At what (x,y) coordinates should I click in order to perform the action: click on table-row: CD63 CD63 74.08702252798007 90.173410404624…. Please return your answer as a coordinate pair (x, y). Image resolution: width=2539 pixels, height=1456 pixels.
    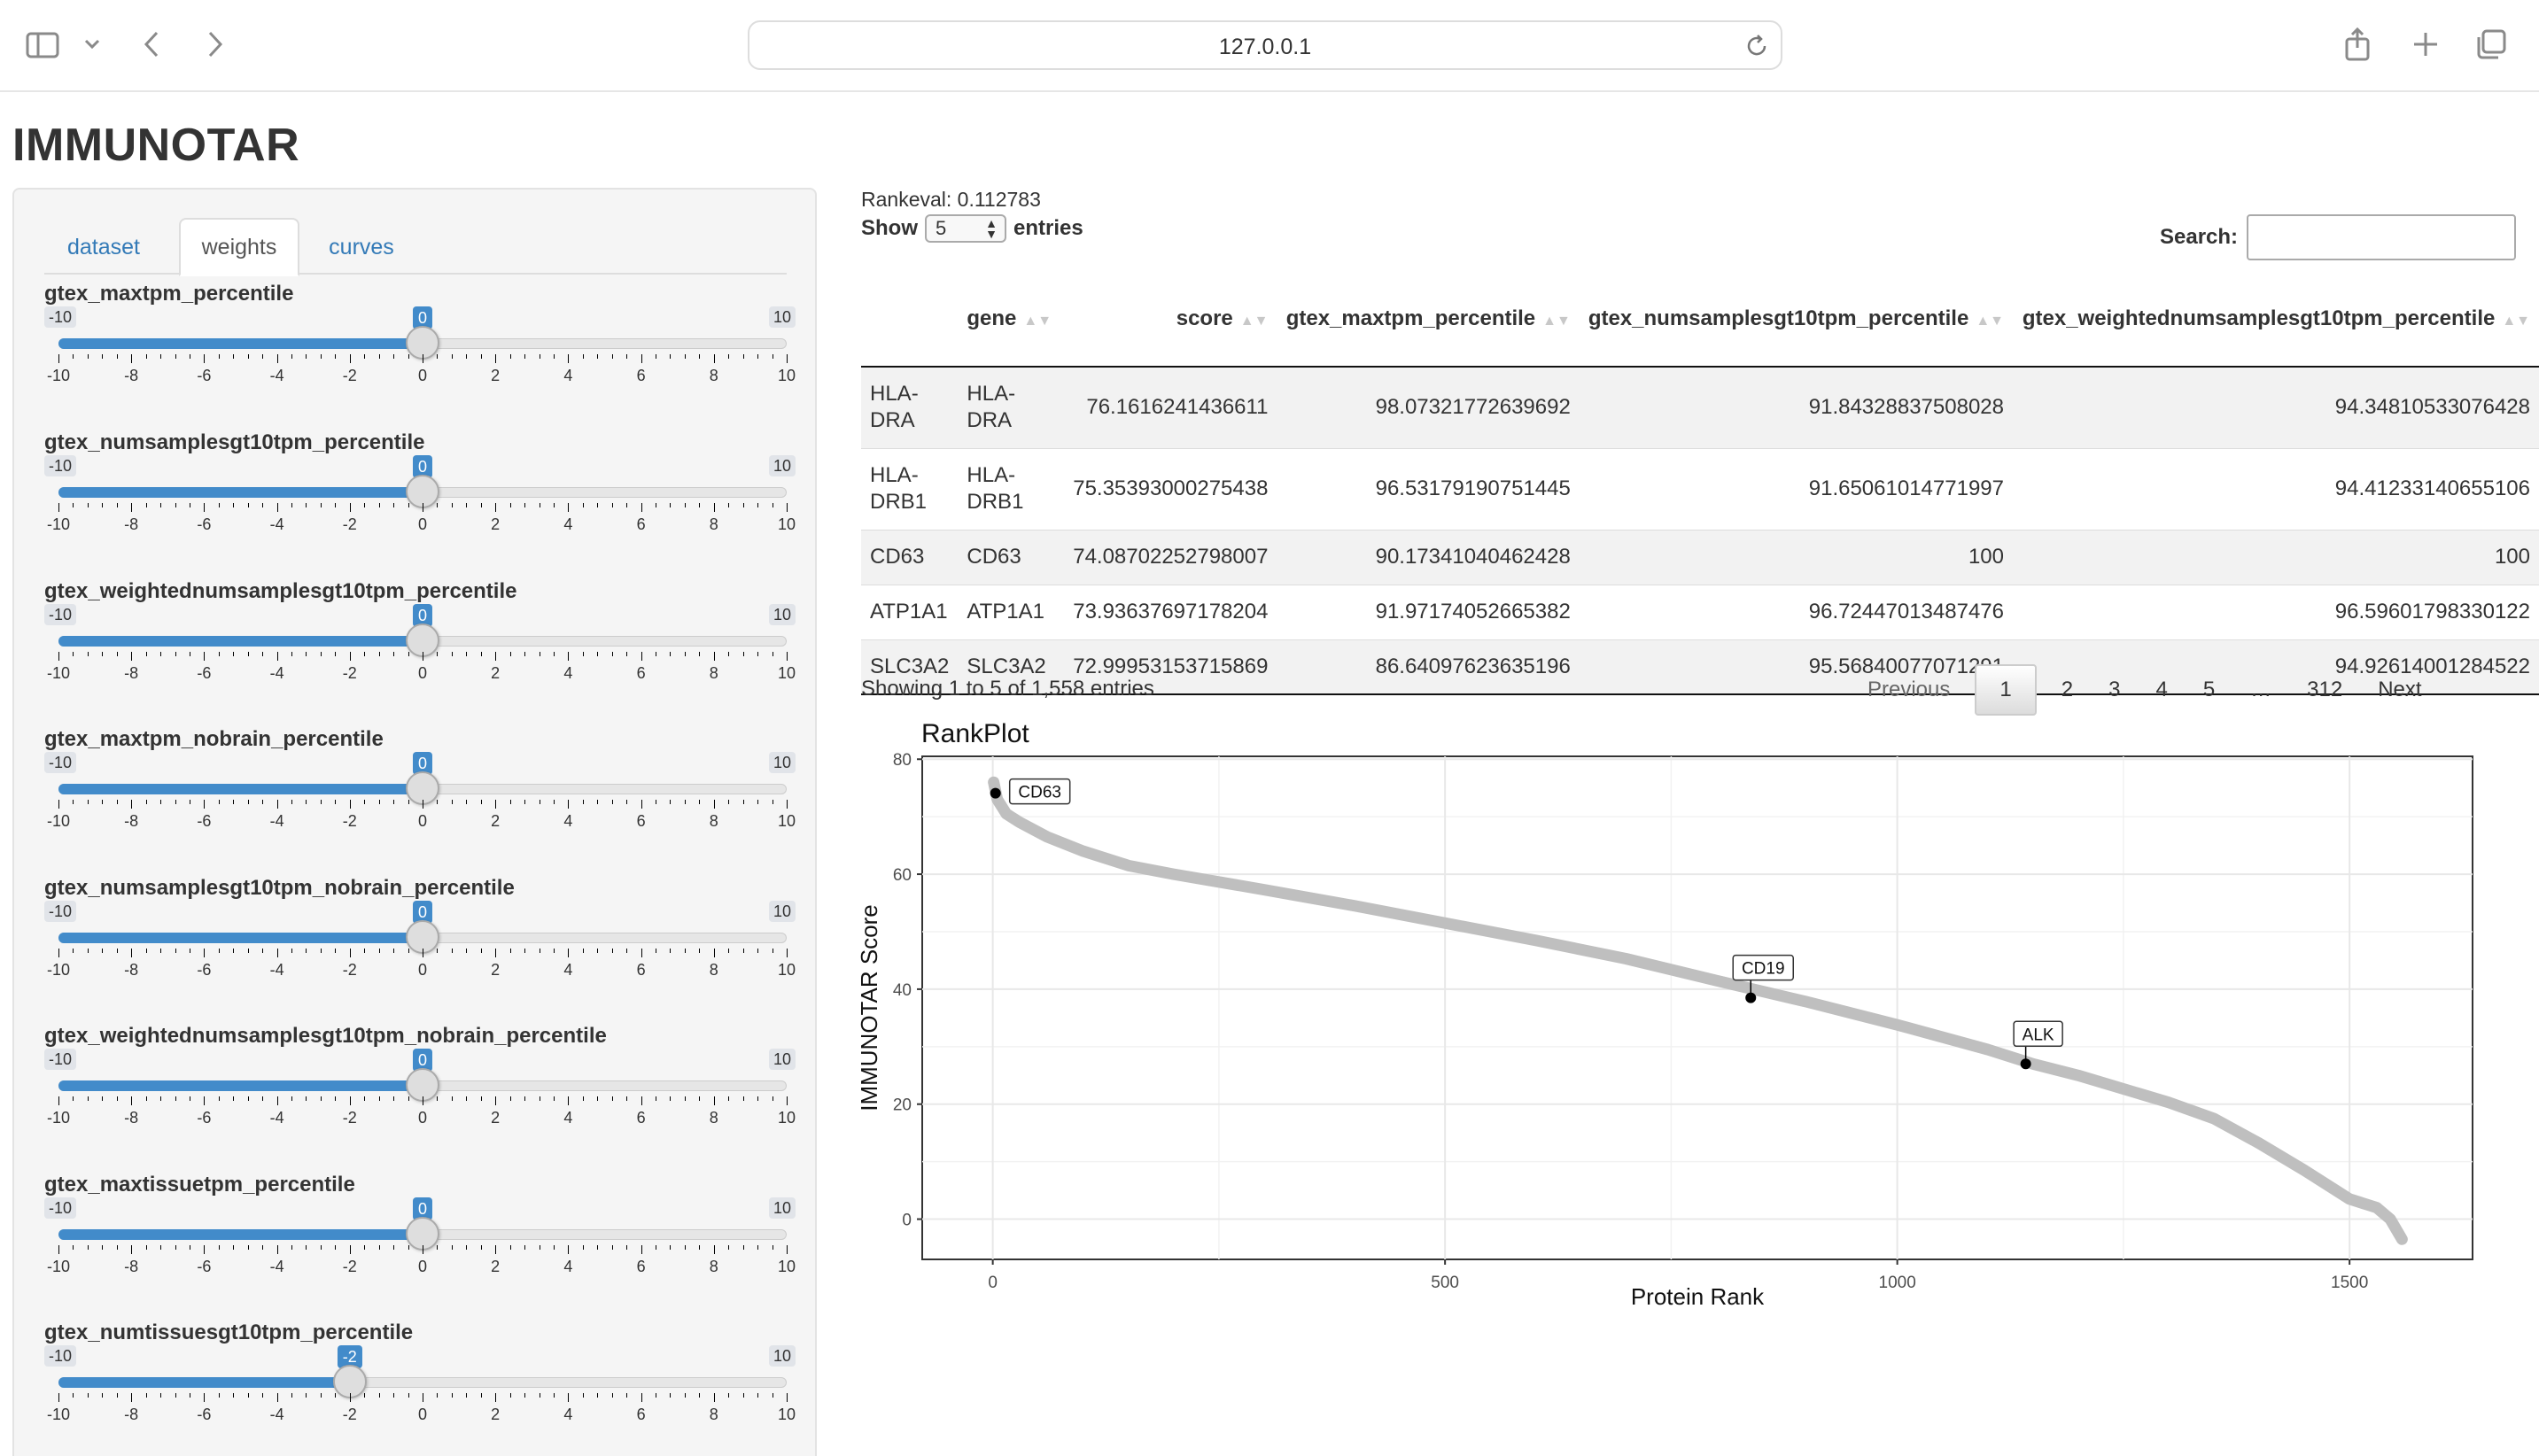
    Looking at the image, I should click on (1700, 557).